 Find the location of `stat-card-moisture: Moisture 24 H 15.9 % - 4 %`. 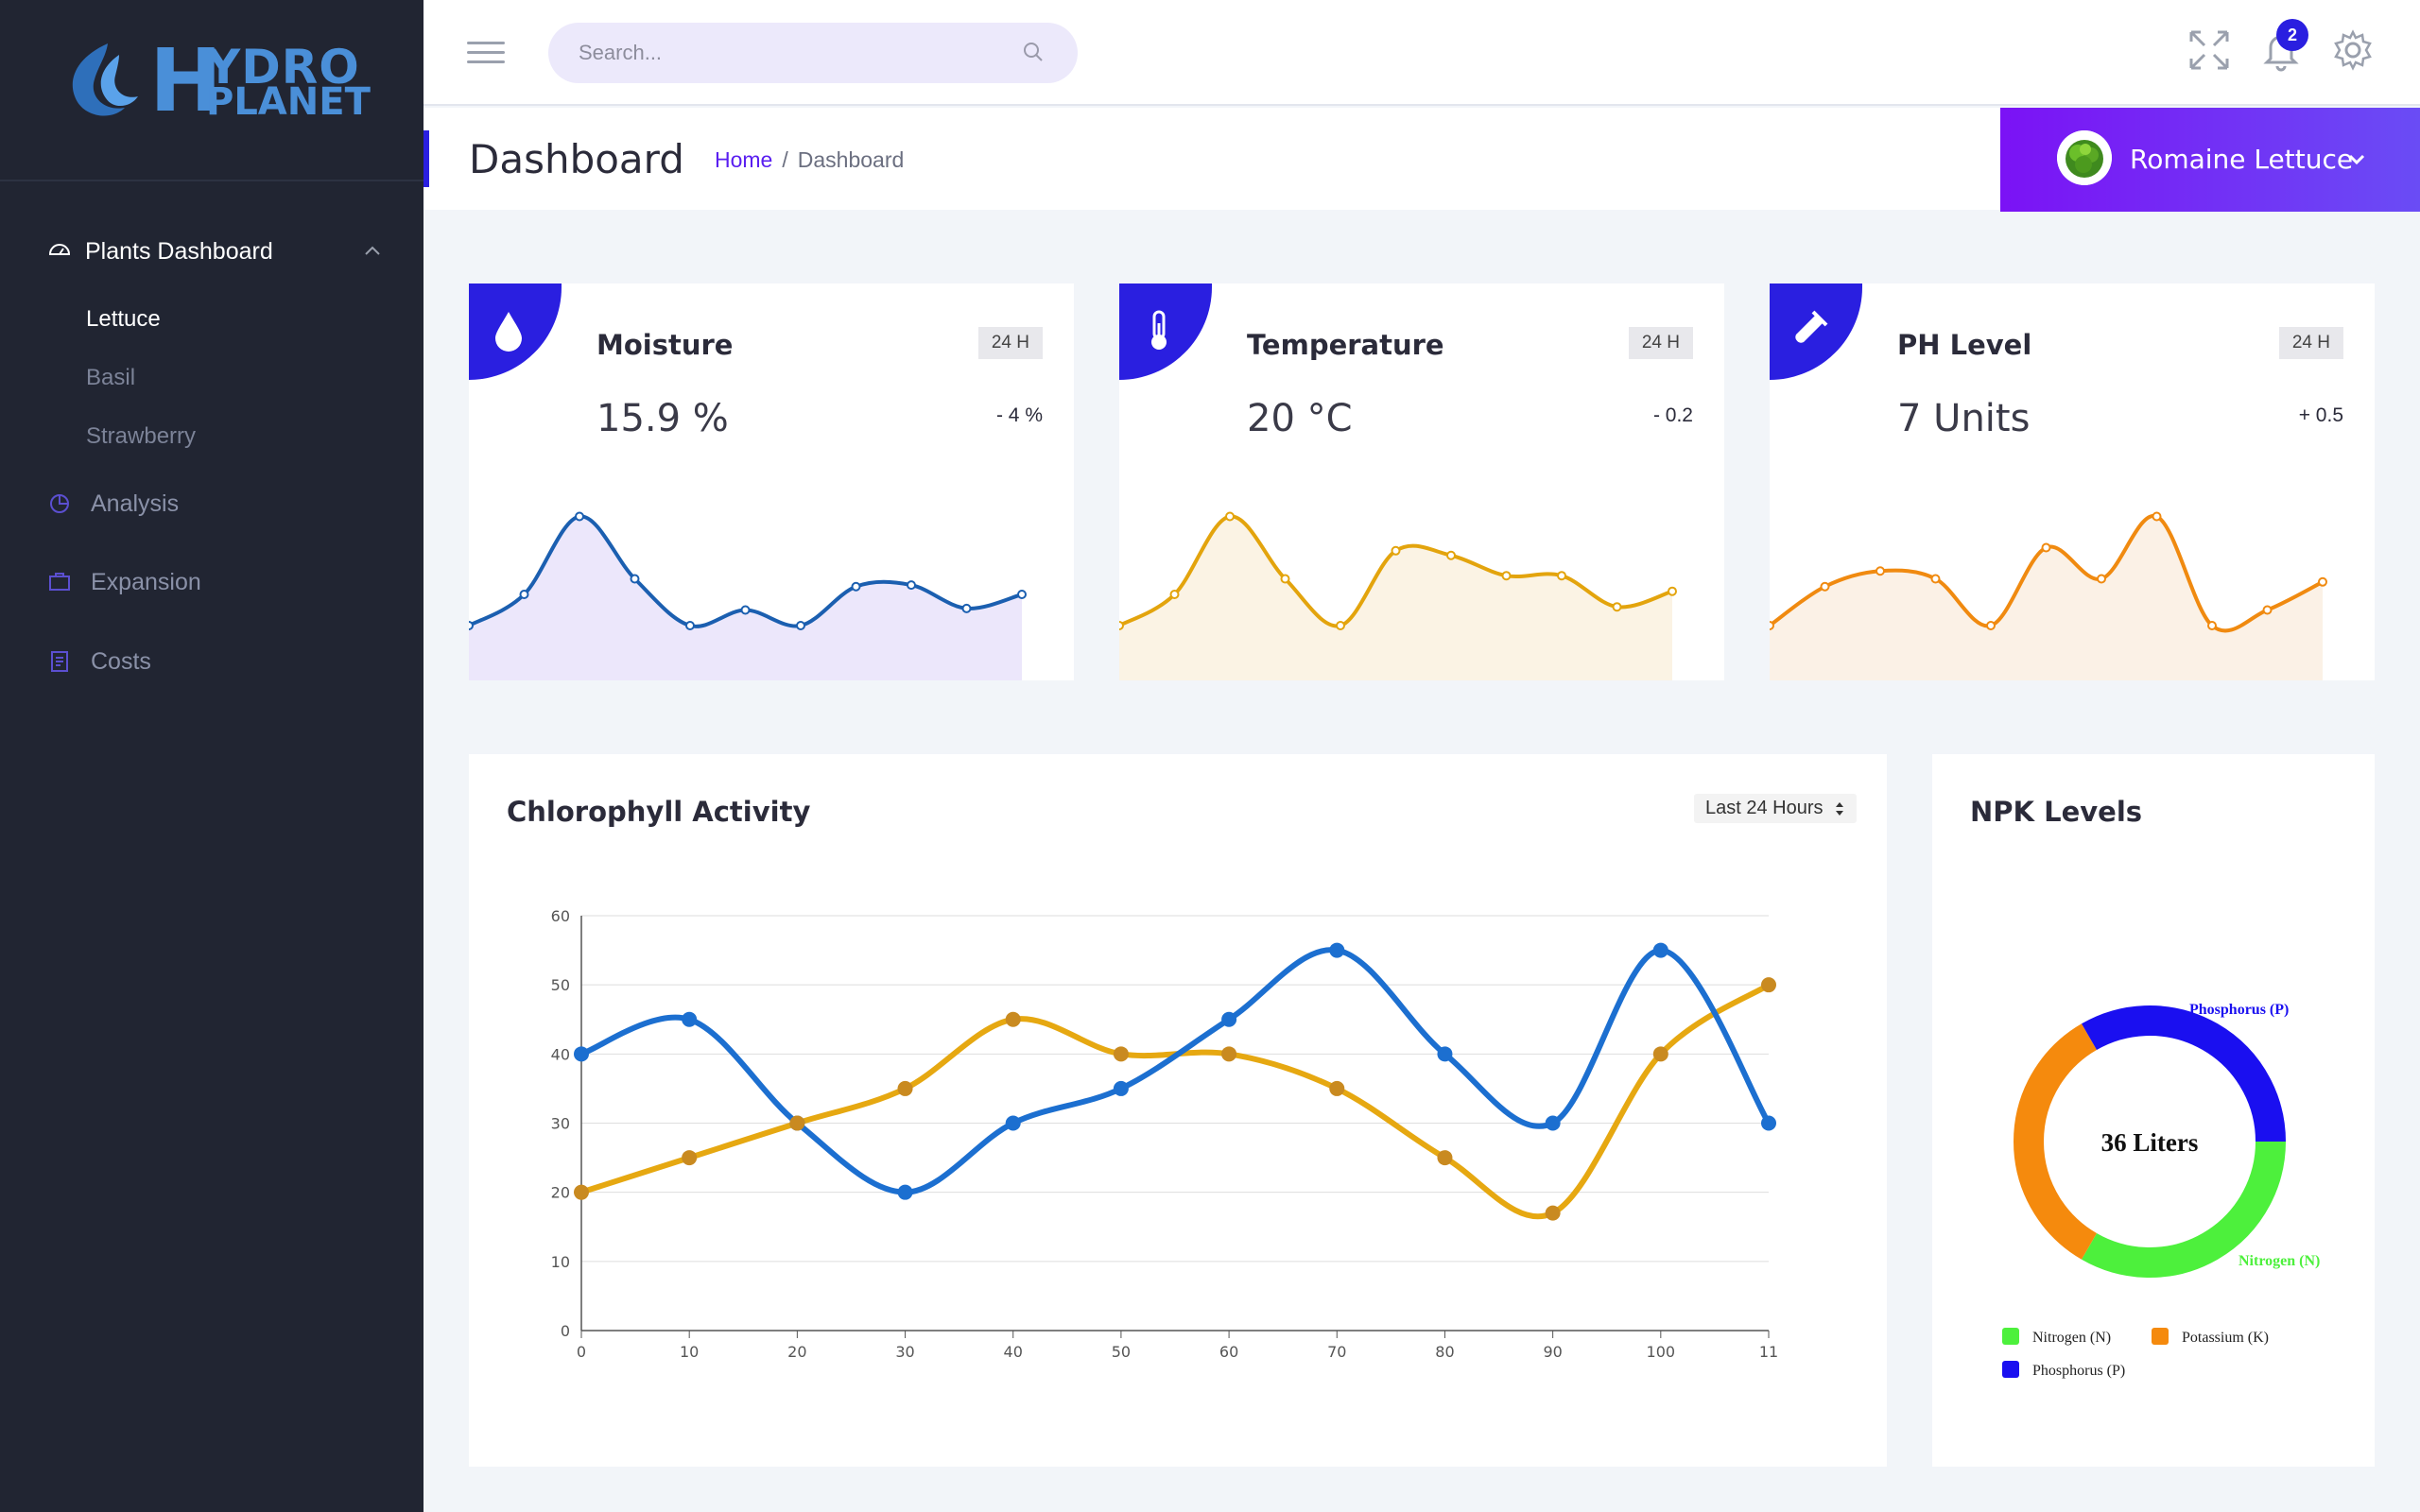

stat-card-moisture: Moisture 24 H 15.9 % - 4 % is located at coordinates (771, 482).